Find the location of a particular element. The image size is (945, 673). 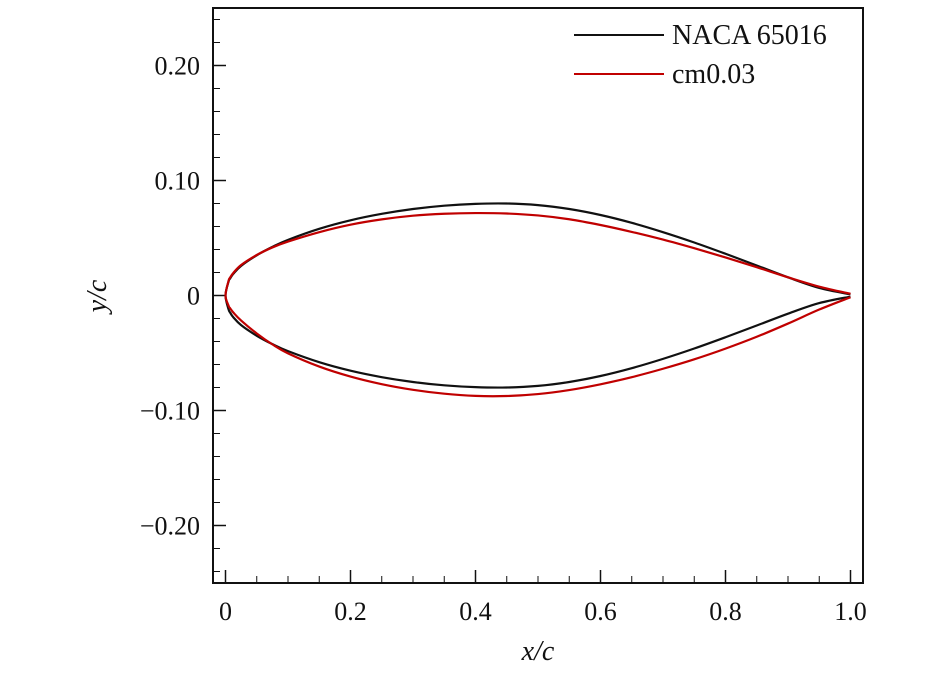

y-tick-label: 0 is located at coordinates (193, 296).